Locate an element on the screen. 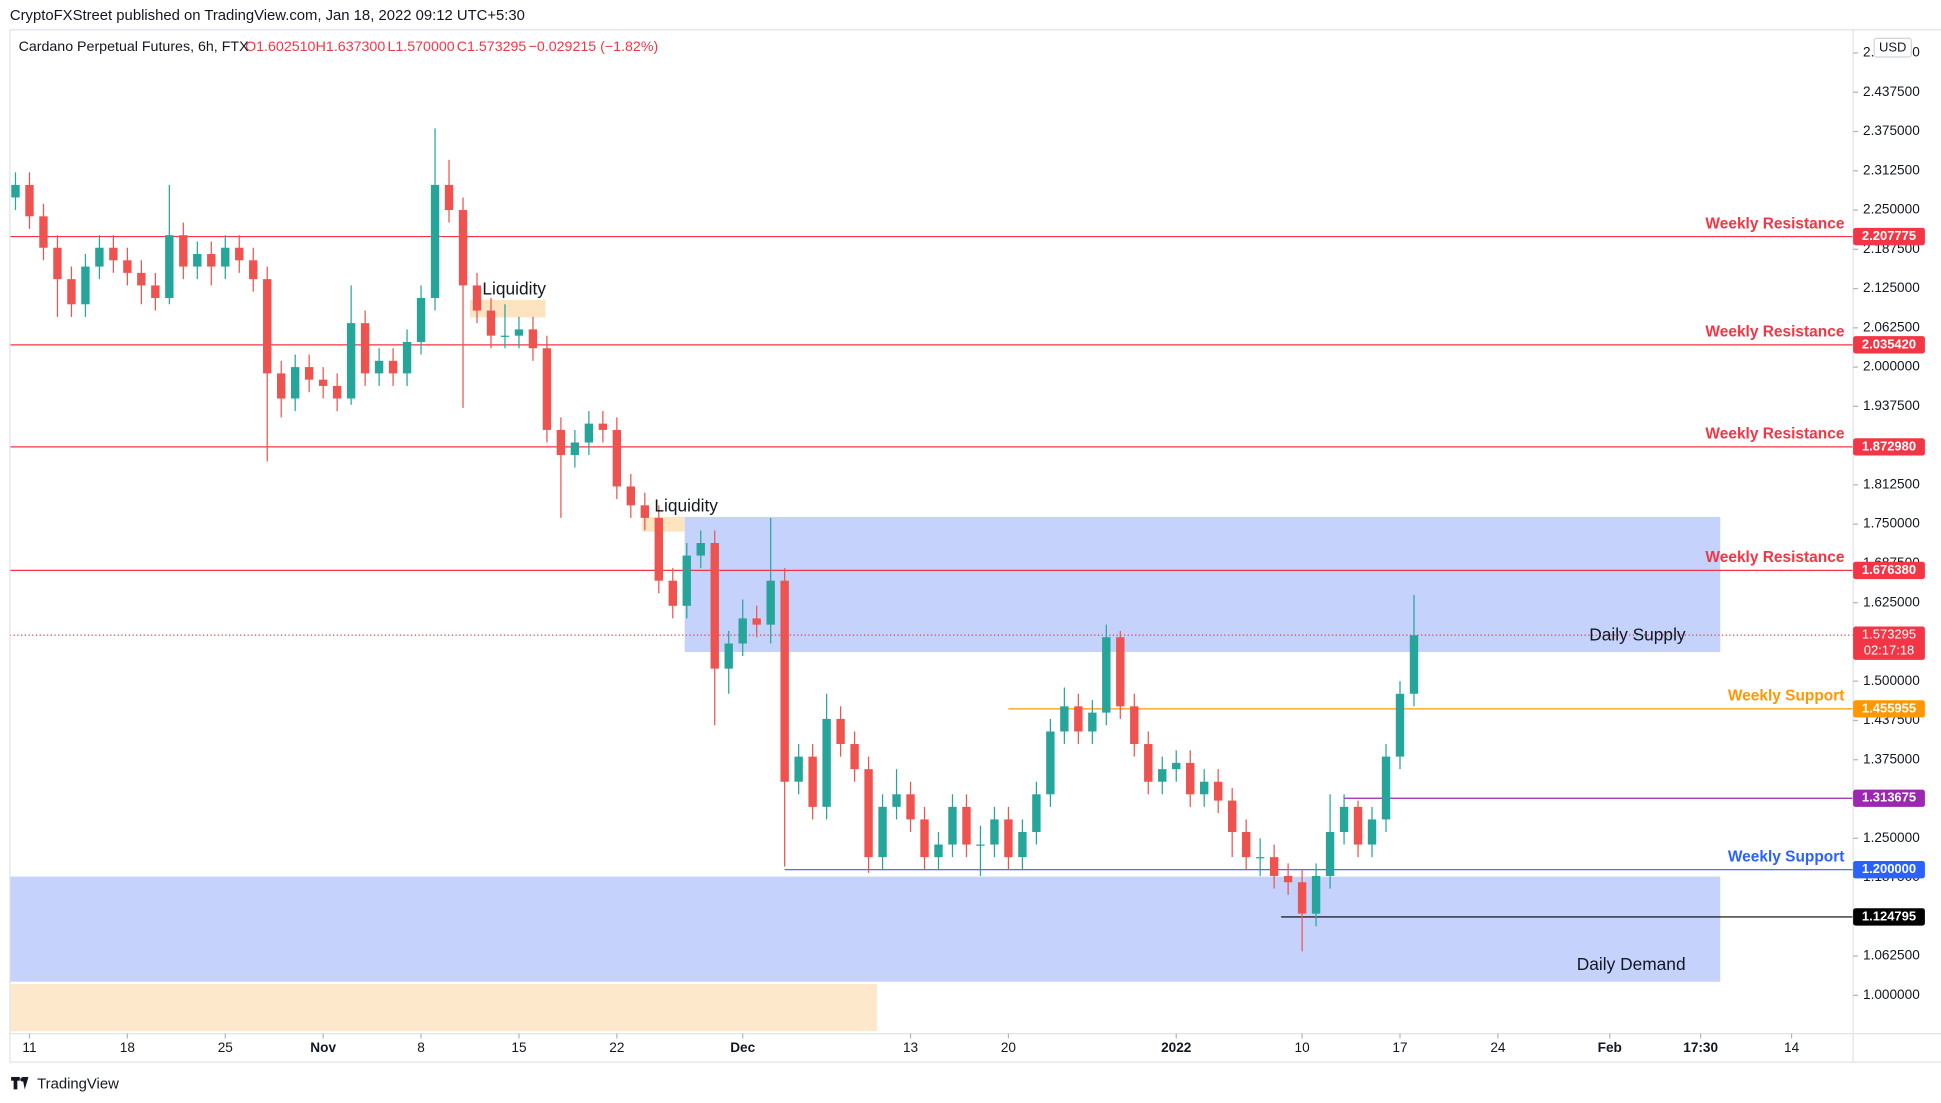 This screenshot has width=1941, height=1103. price-label: 1.872980 is located at coordinates (1889, 445).